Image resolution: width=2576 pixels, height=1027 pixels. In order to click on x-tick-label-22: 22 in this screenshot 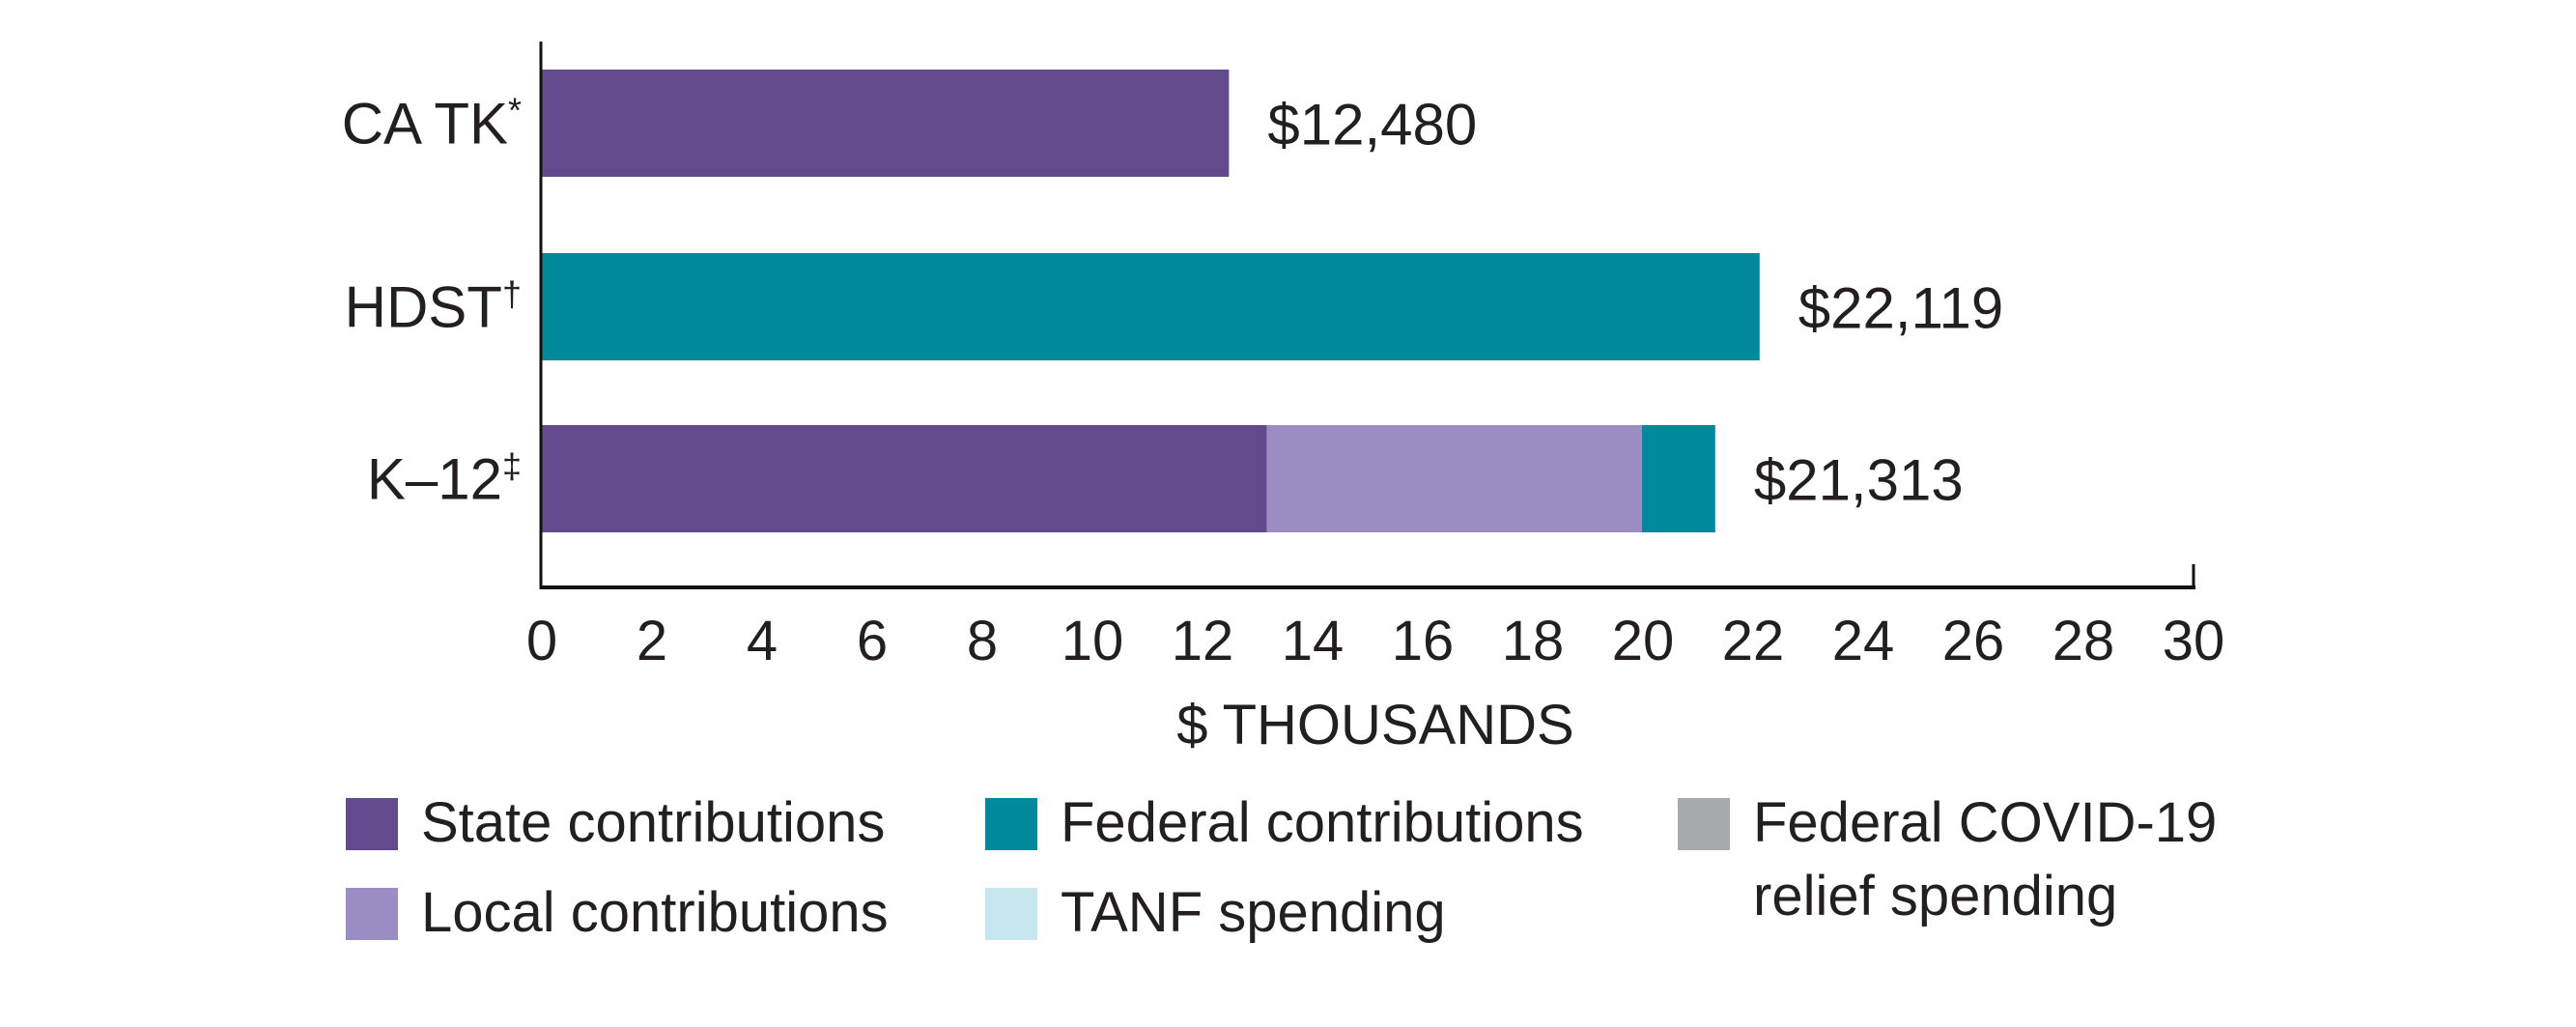, I will do `click(1753, 641)`.